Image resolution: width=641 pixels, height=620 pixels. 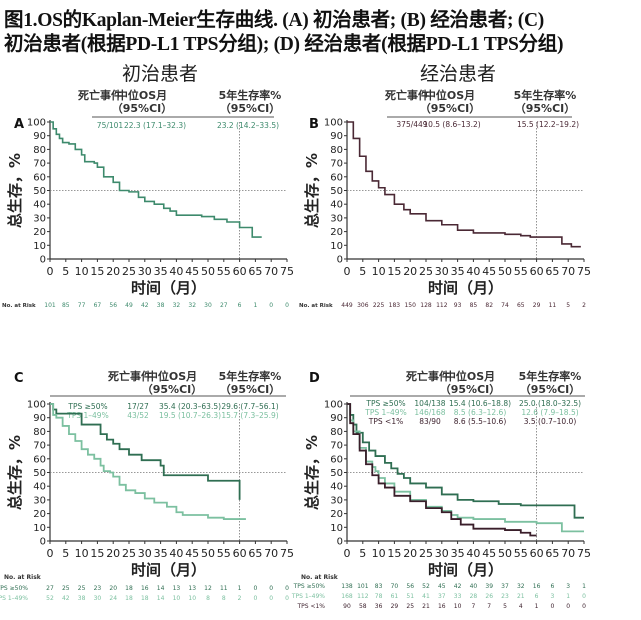 I want to click on x-tick-label: 5, so click(x=65, y=271).